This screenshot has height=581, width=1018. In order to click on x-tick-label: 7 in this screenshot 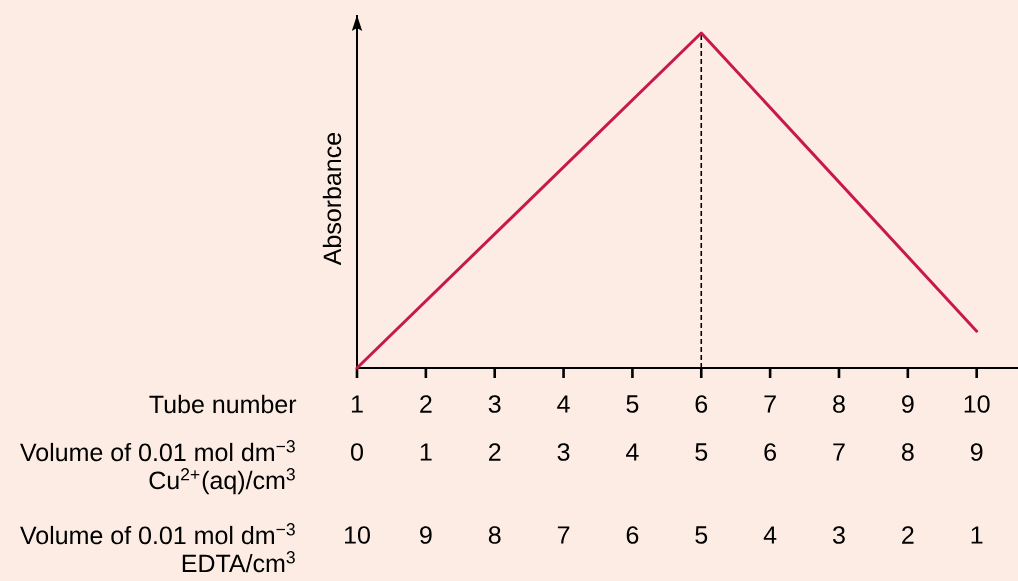, I will do `click(770, 404)`.